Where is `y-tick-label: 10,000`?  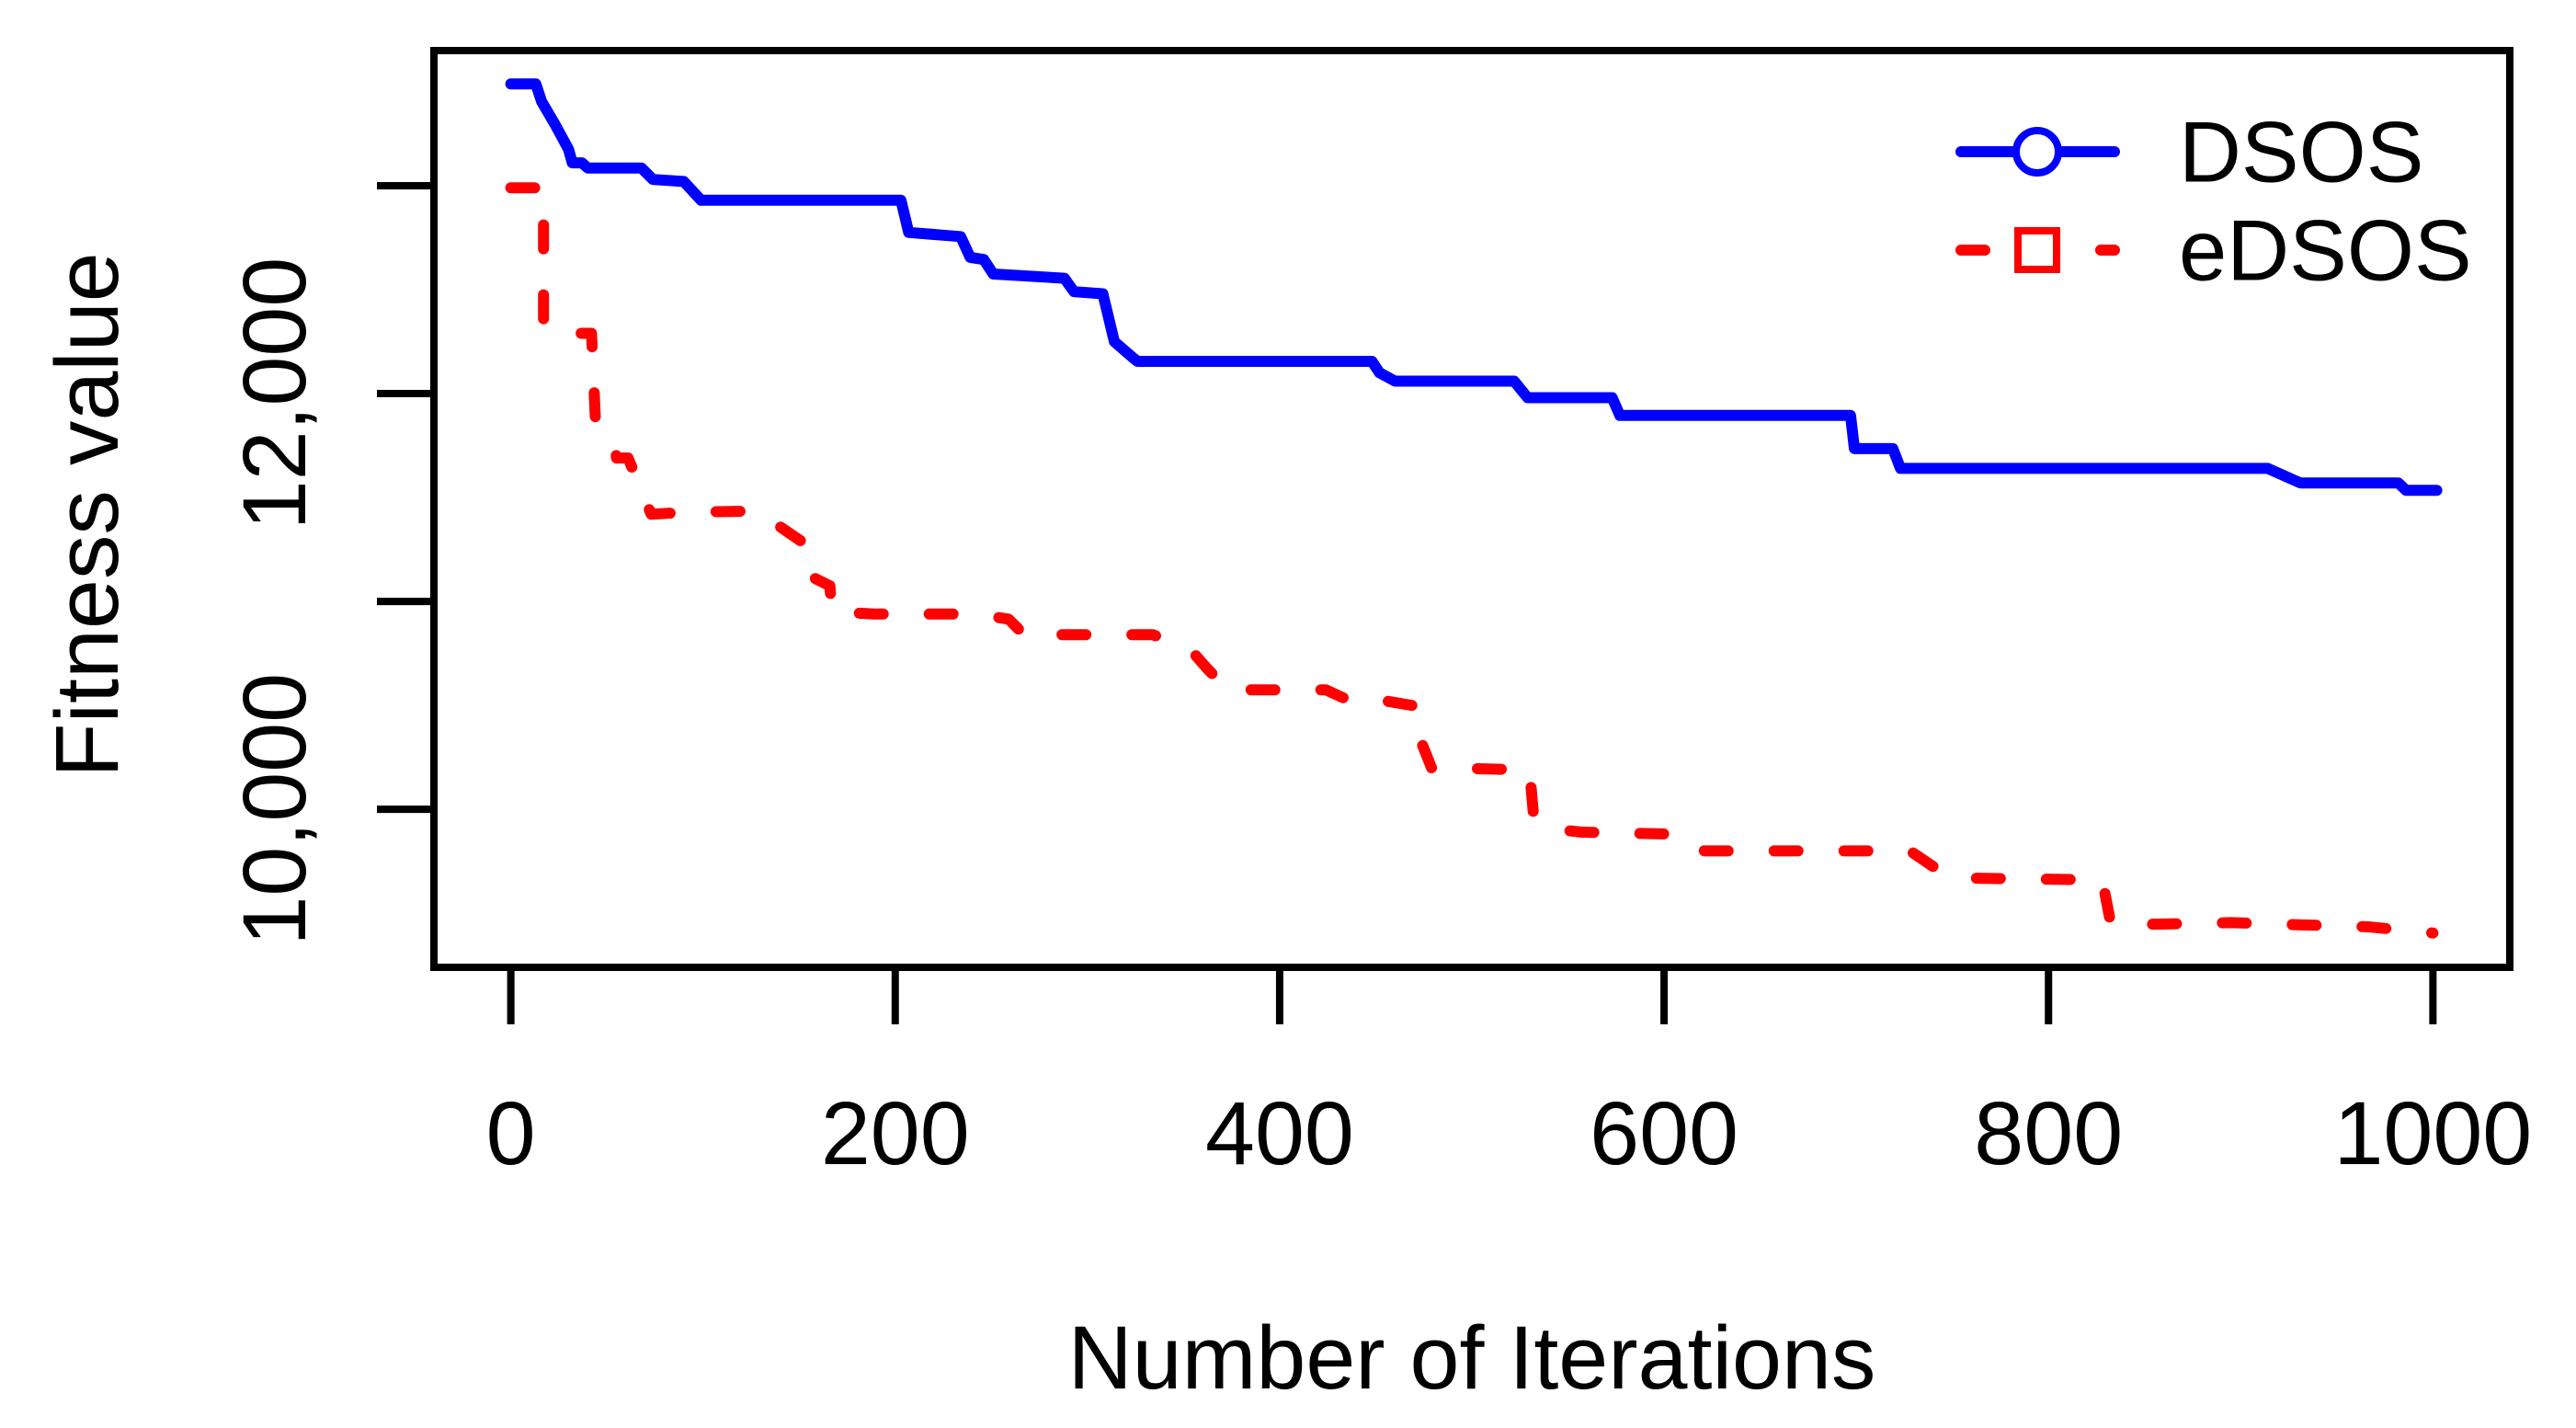 y-tick-label: 10,000 is located at coordinates (274, 809).